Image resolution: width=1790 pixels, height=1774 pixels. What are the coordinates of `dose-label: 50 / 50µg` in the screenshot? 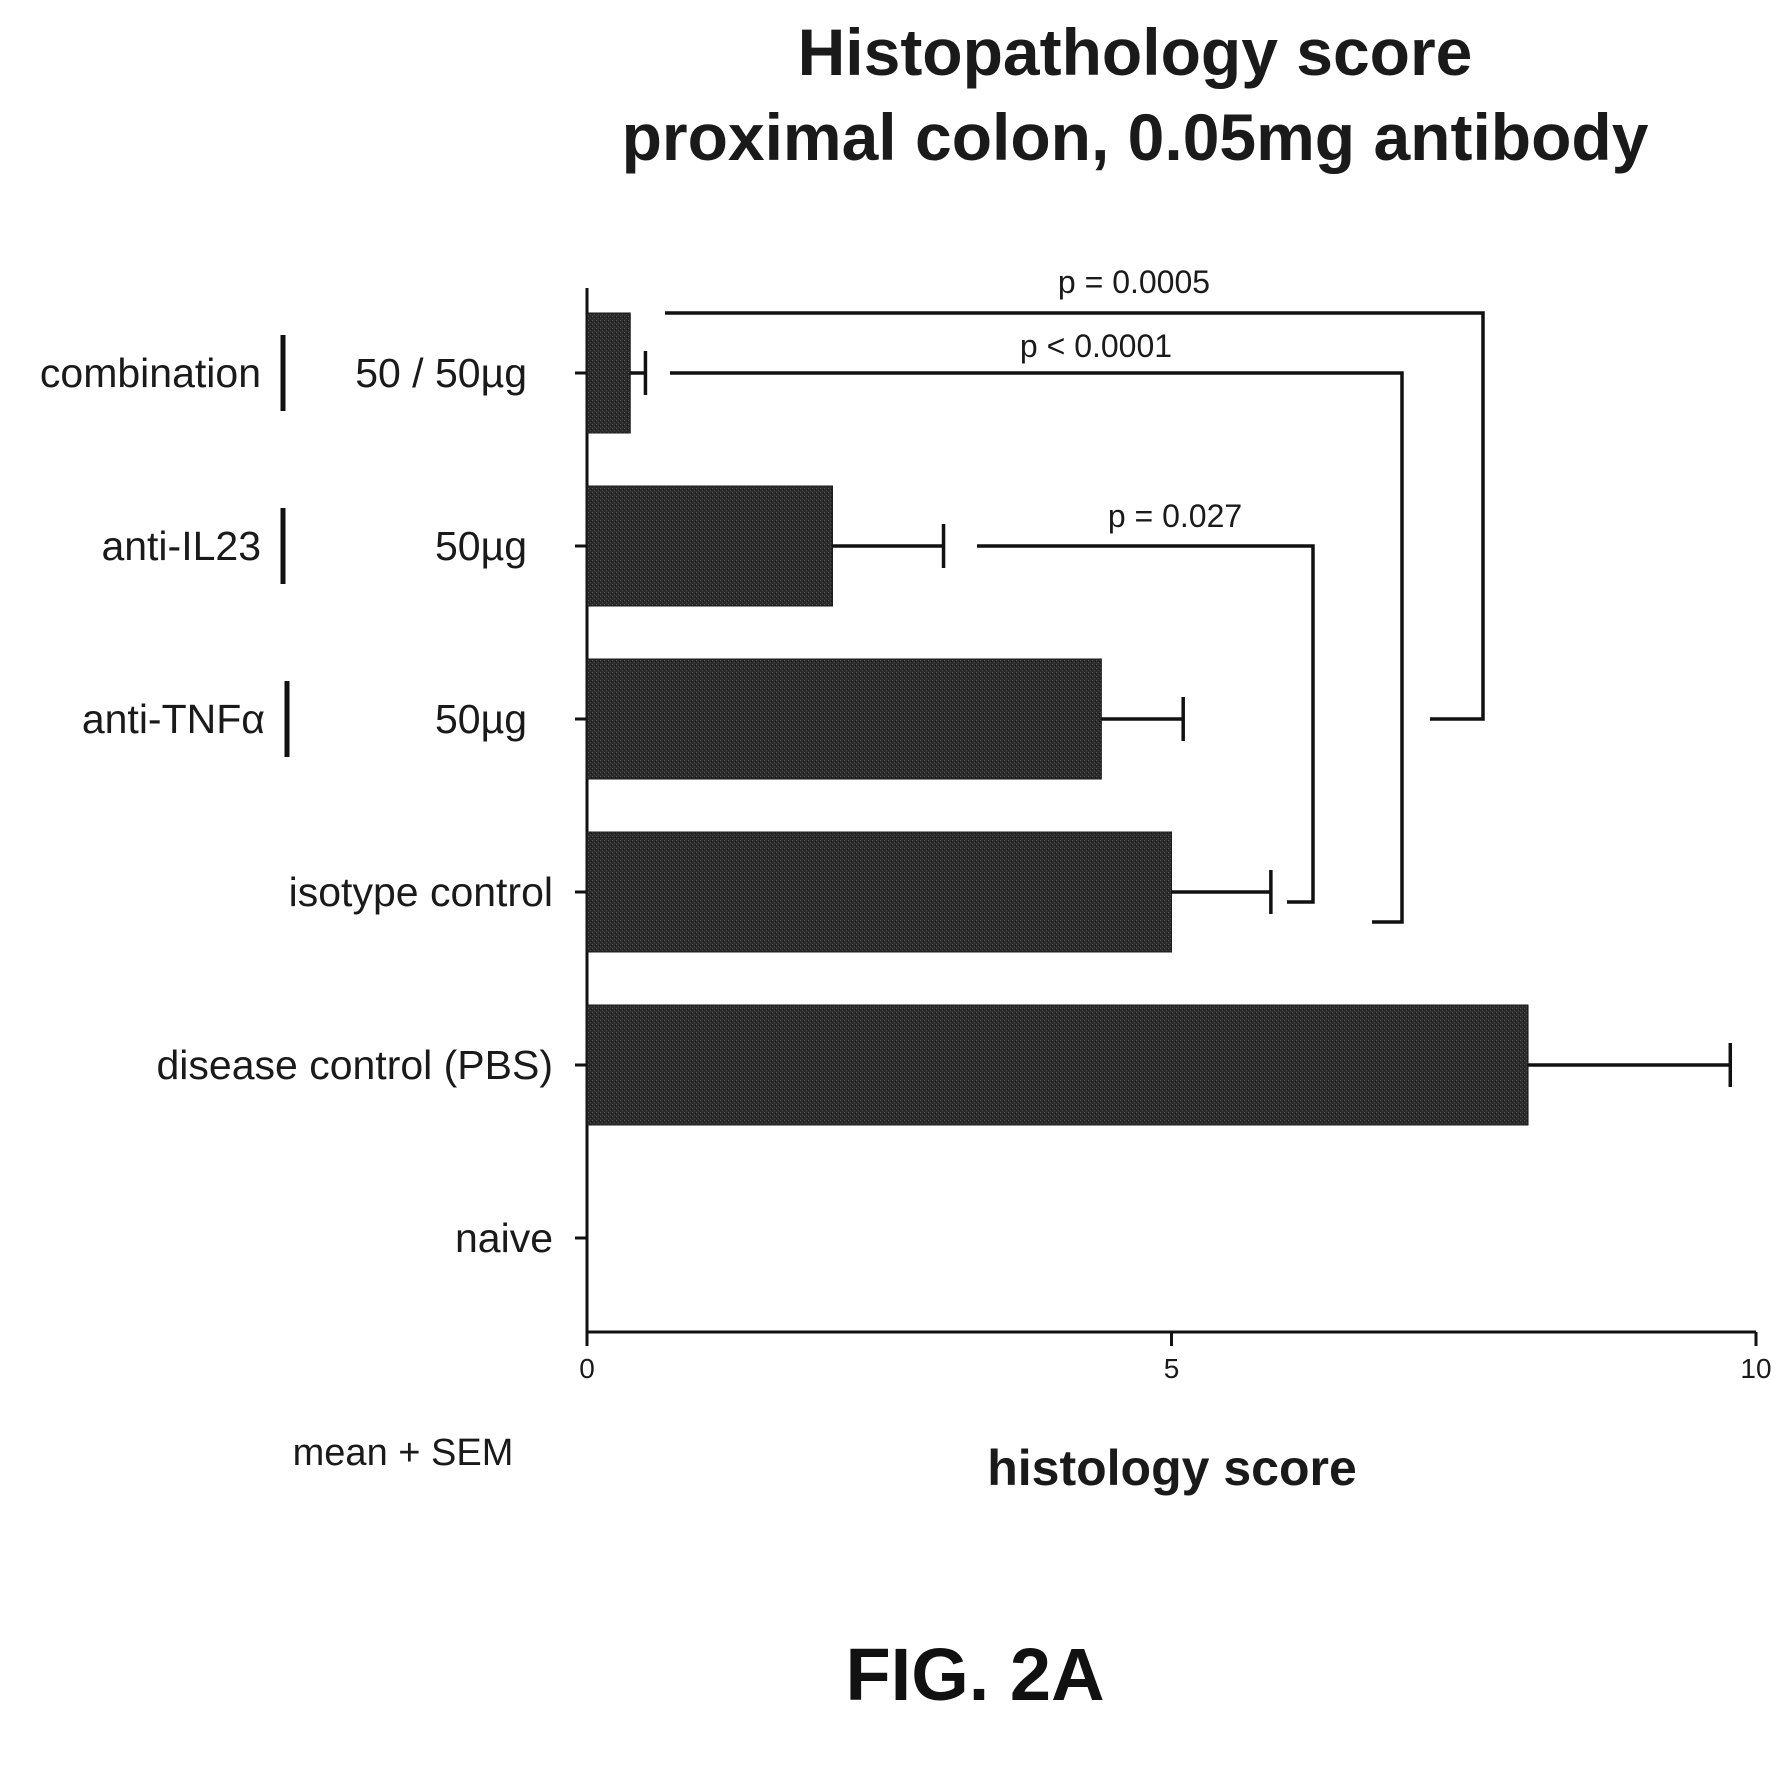 It's located at (441, 373).